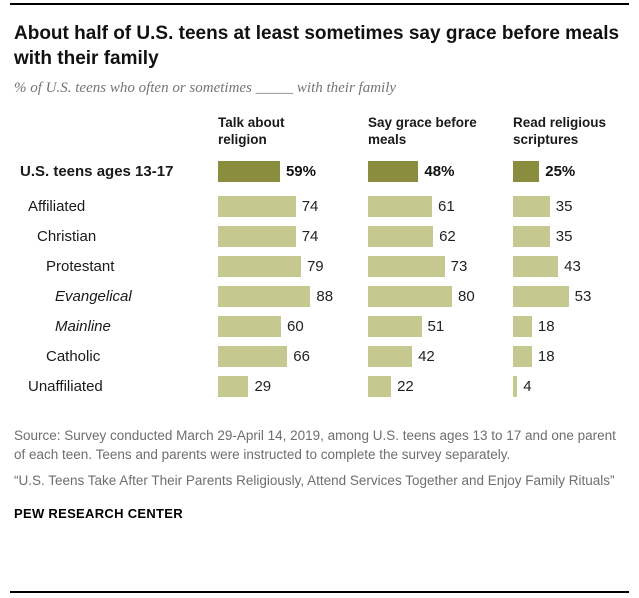 The width and height of the screenshot is (639, 598). What do you see at coordinates (466, 296) in the screenshot?
I see `bar-value-label: 80` at bounding box center [466, 296].